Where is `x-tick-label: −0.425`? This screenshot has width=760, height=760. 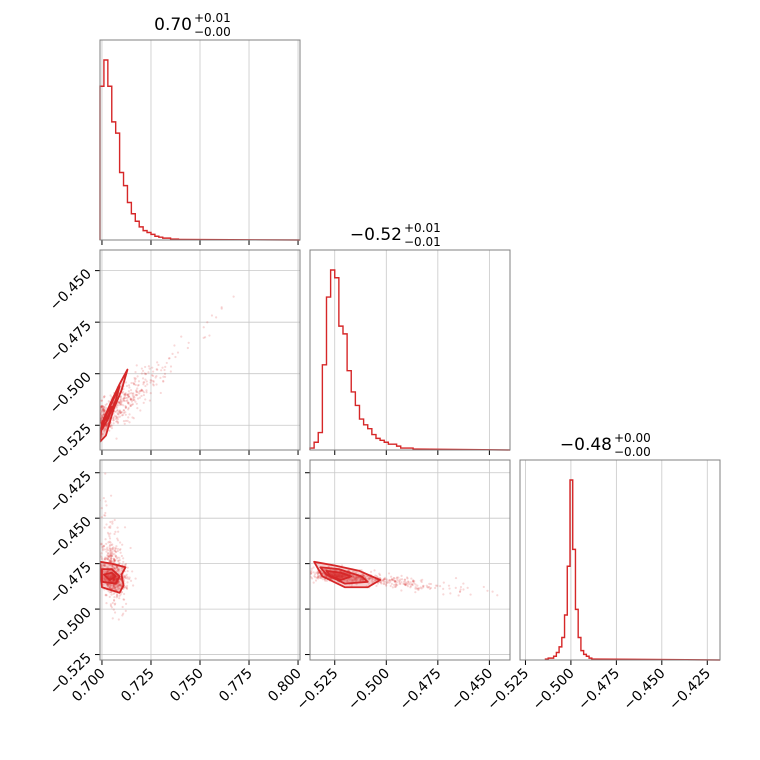 x-tick-label: −0.425 is located at coordinates (690, 690).